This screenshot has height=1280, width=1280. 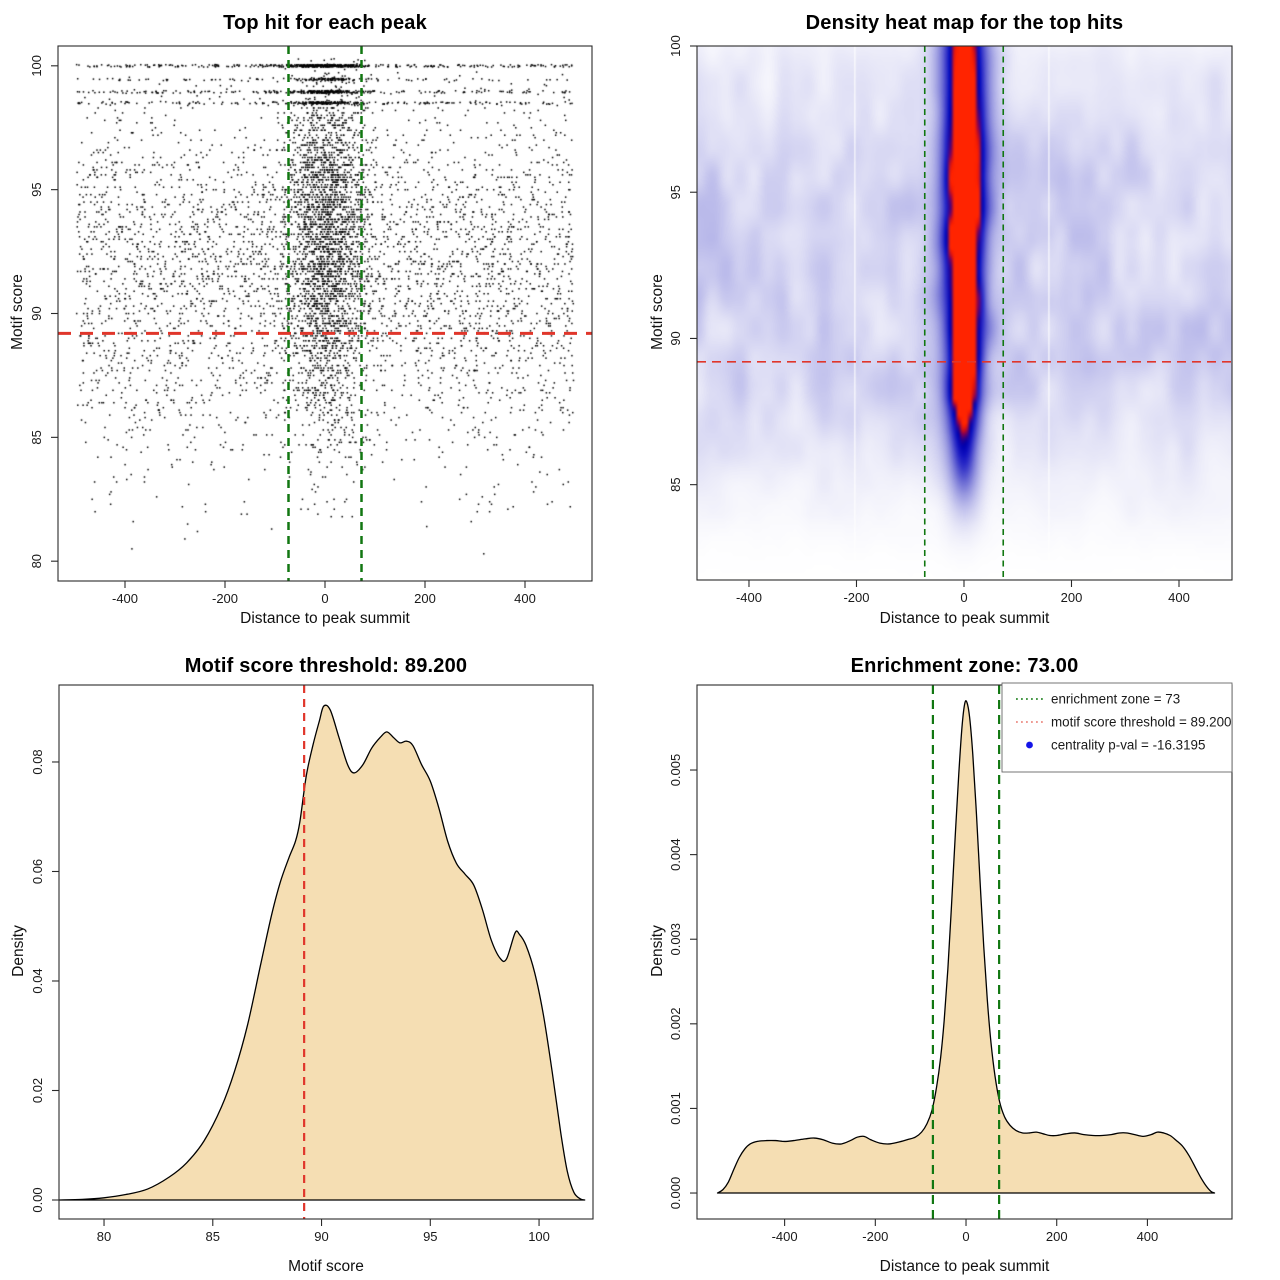 I want to click on y-tick-label: 0.08, so click(x=37, y=761).